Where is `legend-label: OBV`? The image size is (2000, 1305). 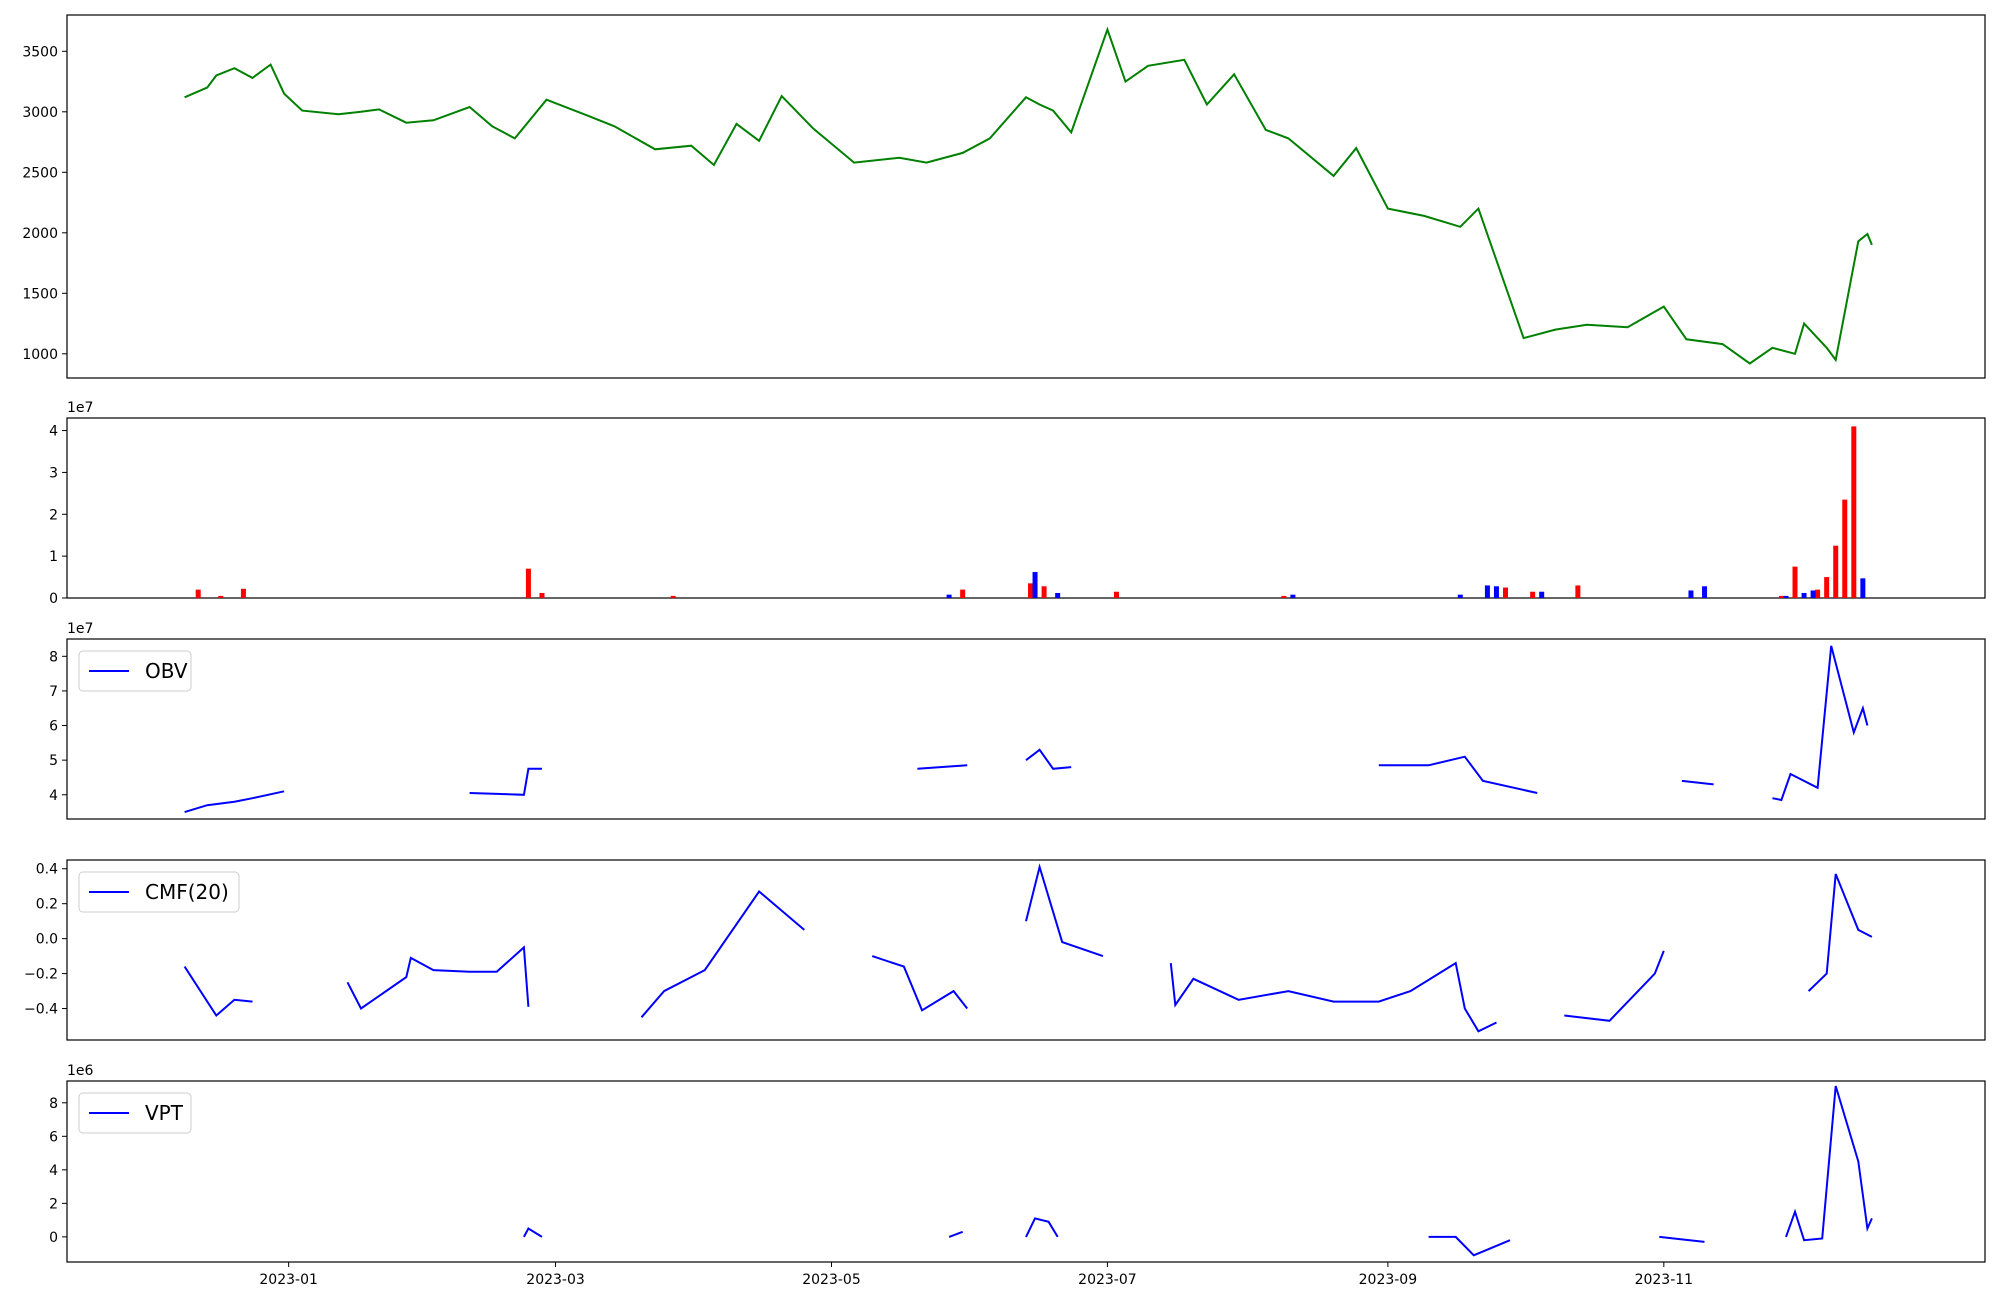 legend-label: OBV is located at coordinates (166, 671).